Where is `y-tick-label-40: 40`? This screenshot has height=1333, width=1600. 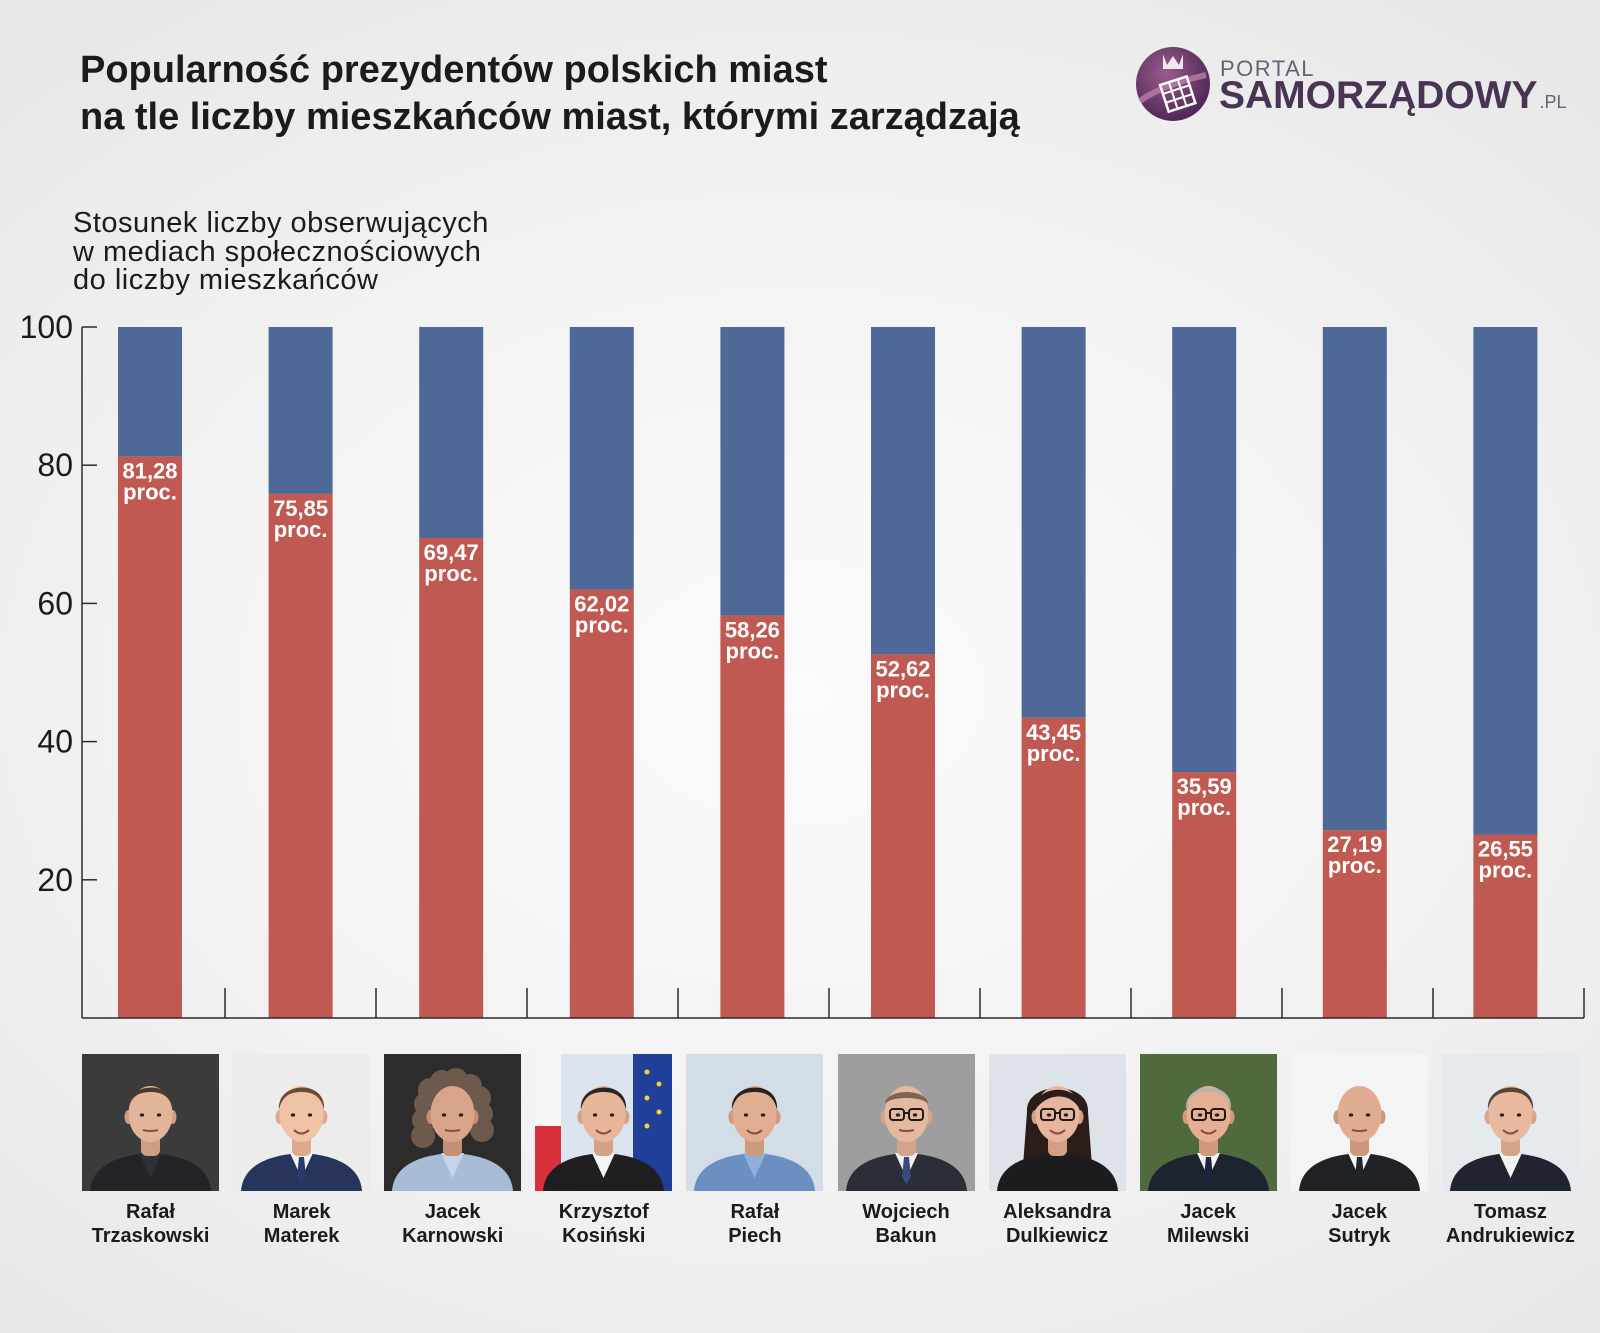
y-tick-label-40: 40 is located at coordinates (55, 742).